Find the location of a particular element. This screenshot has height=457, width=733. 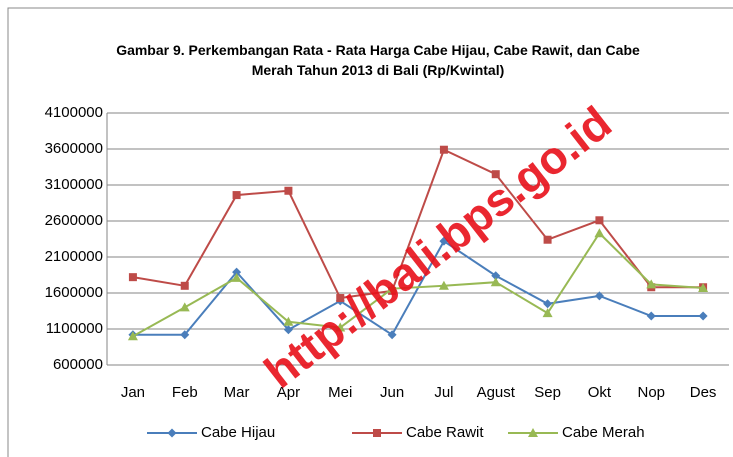

legend-label: Cabe Hijau is located at coordinates (238, 432).